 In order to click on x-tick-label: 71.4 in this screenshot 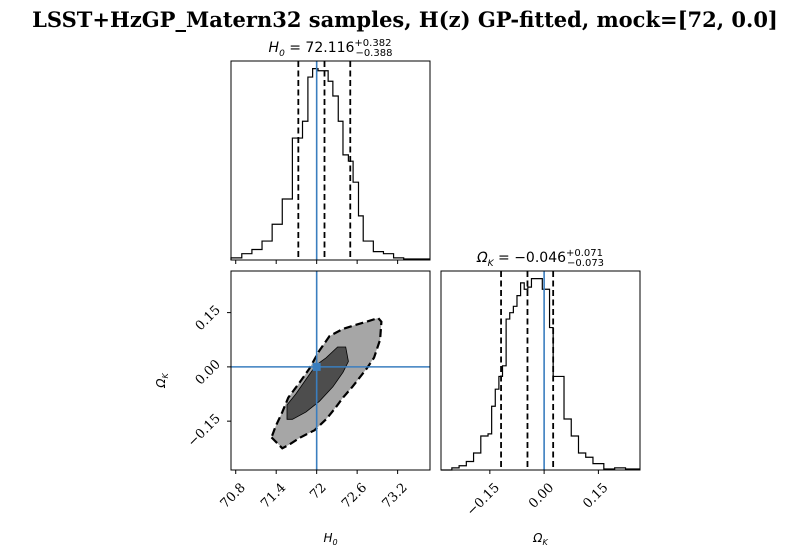, I will do `click(273, 495)`.